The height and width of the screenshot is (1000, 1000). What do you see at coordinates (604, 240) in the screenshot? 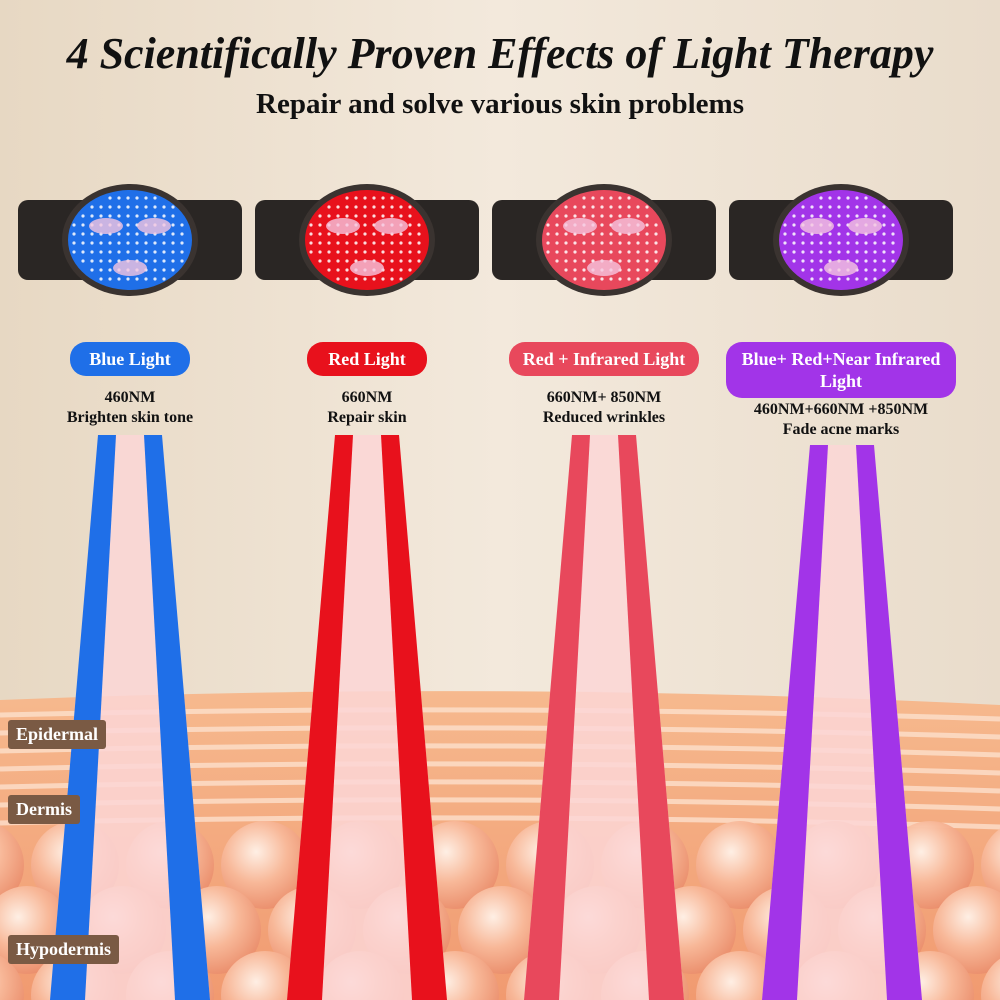
I see `mask-face` at bounding box center [604, 240].